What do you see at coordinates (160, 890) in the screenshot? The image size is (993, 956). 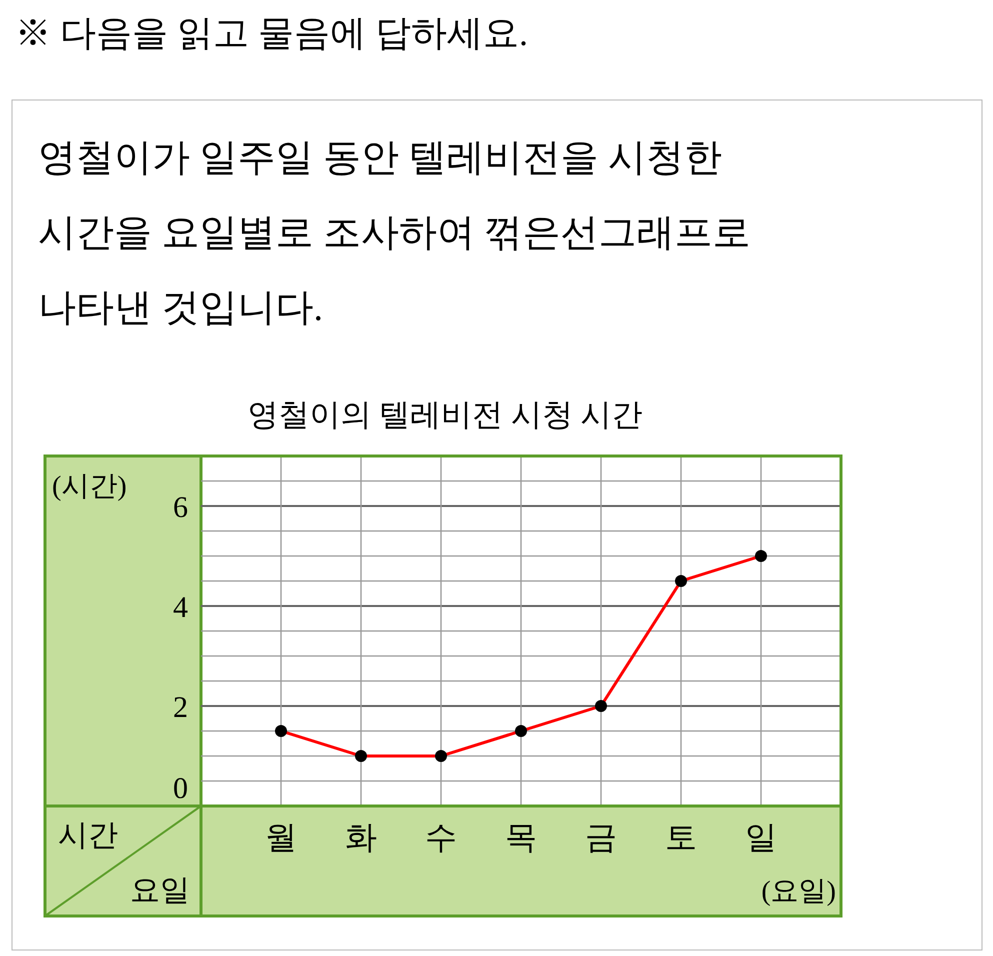 I see `annotation: 요일` at bounding box center [160, 890].